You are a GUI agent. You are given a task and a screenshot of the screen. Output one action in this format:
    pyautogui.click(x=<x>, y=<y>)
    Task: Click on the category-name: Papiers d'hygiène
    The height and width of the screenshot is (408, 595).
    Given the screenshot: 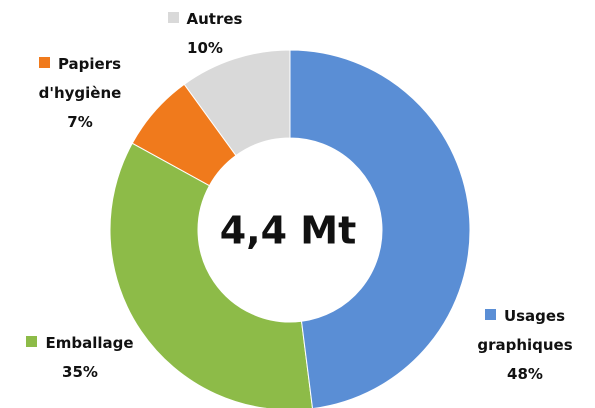 What is the action you would take?
    pyautogui.click(x=80, y=78)
    